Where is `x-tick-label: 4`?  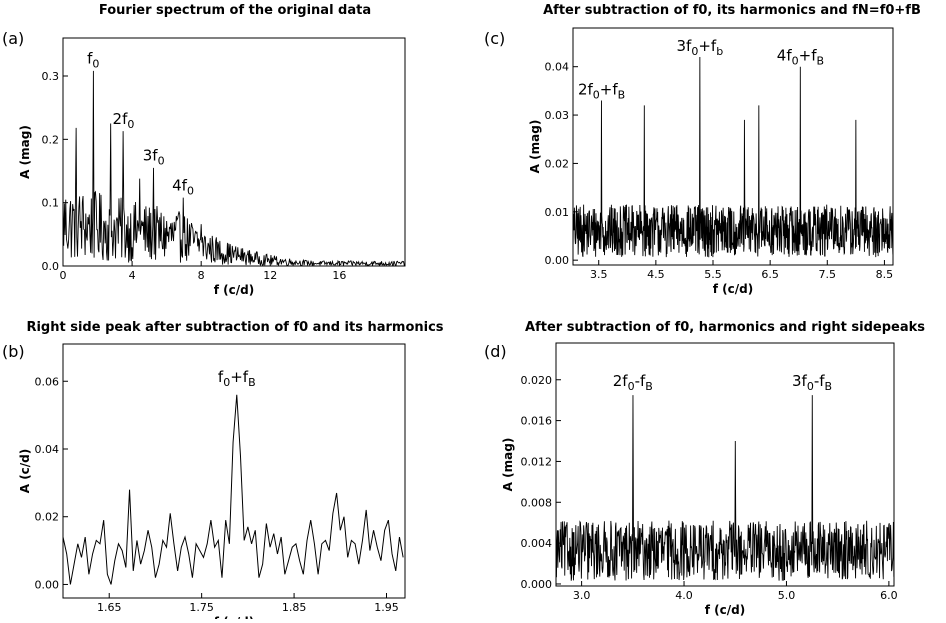
x-tick-label: 4 is located at coordinates (132, 275).